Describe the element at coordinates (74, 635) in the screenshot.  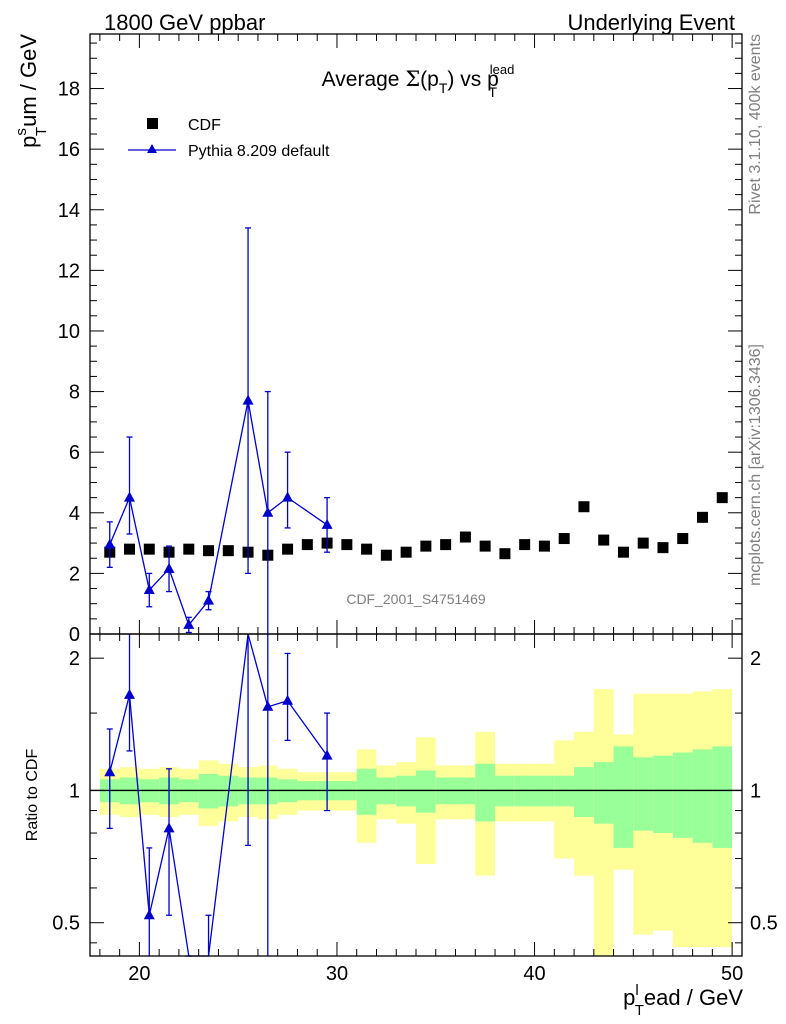
I see `y-tick-label: 0` at that location.